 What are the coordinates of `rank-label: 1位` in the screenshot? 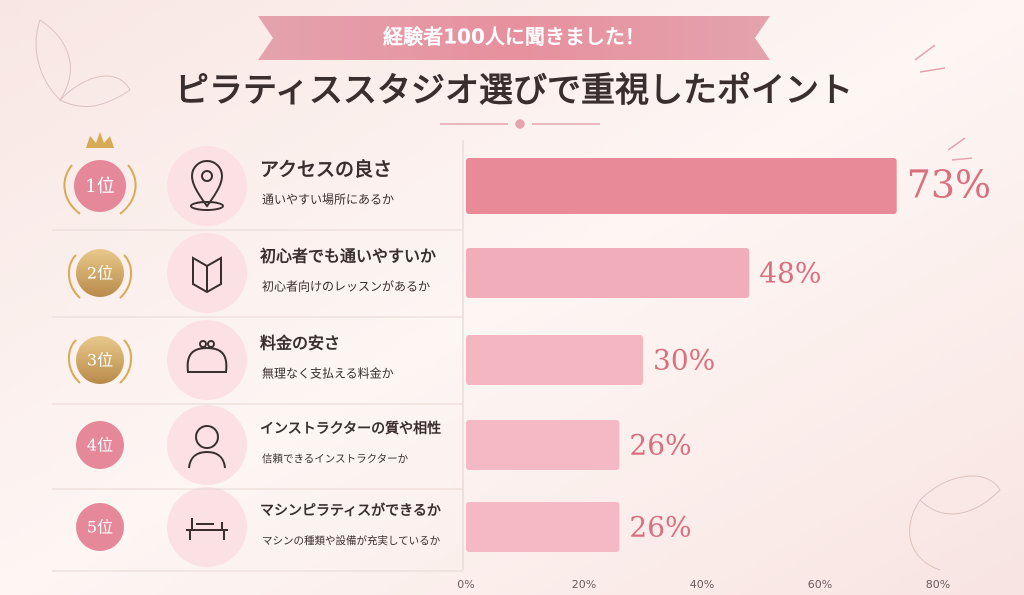 It's located at (99, 186).